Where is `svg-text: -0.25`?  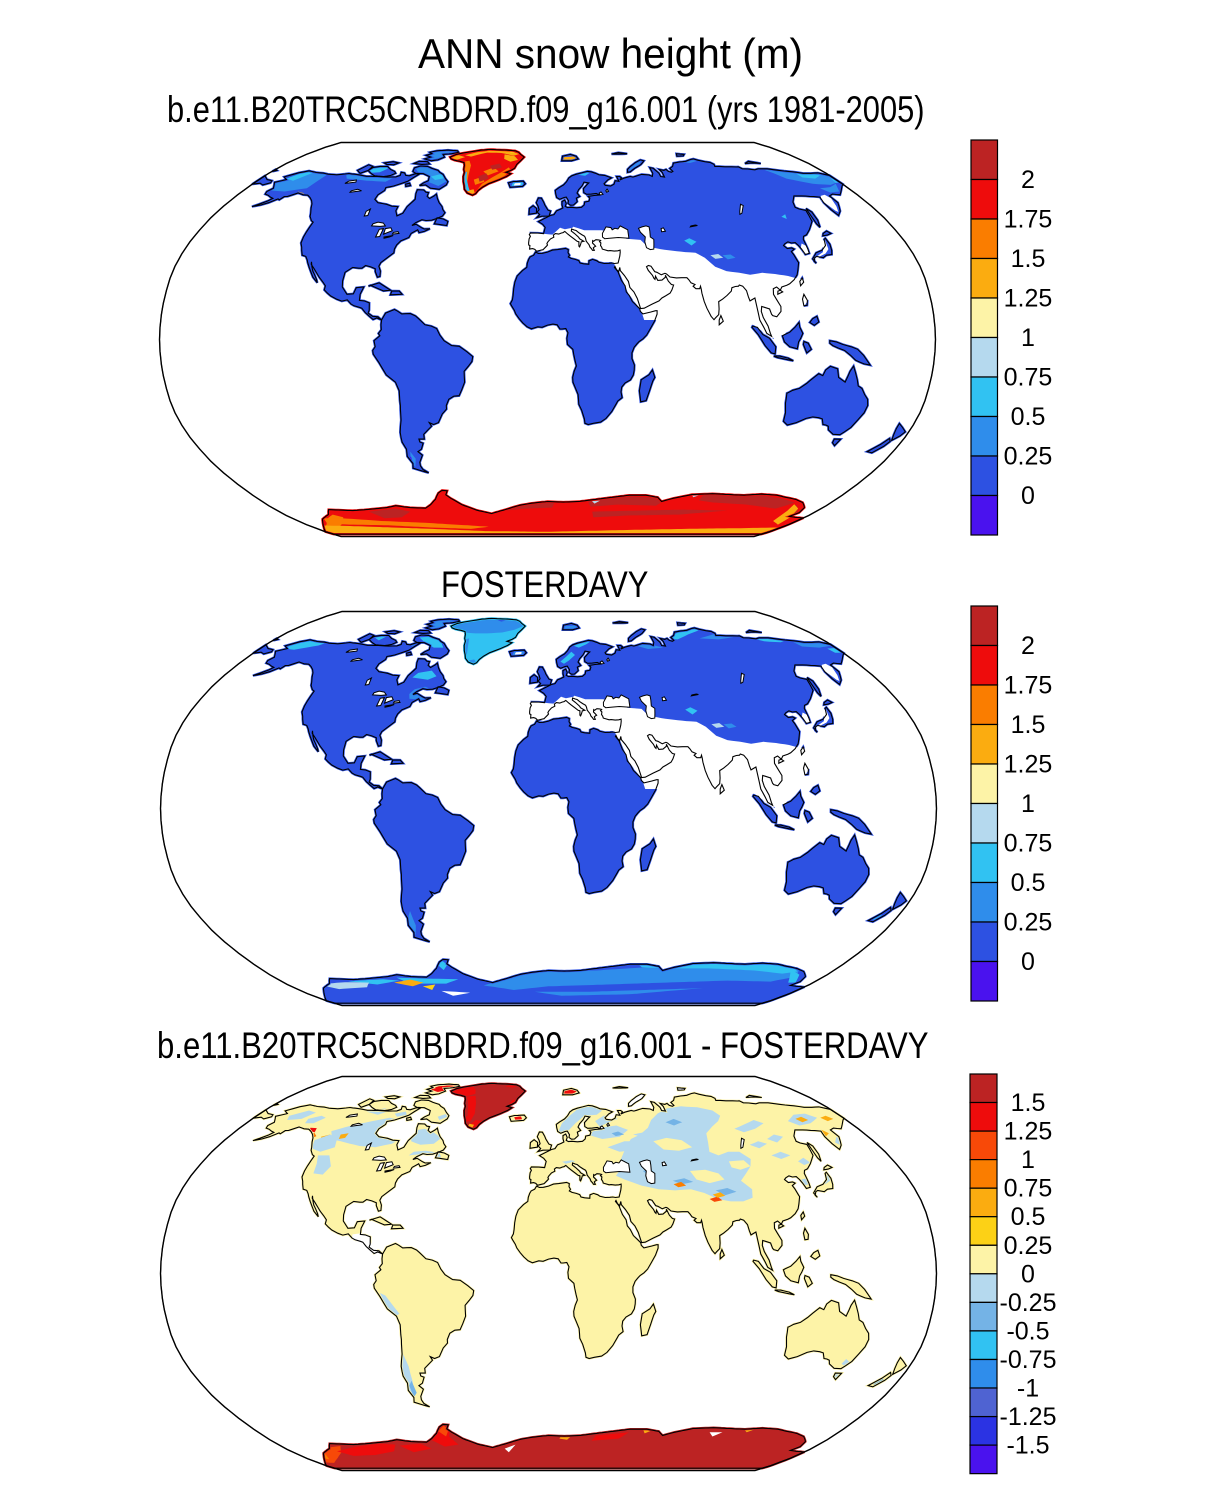 svg-text: -0.25 is located at coordinates (1028, 1303).